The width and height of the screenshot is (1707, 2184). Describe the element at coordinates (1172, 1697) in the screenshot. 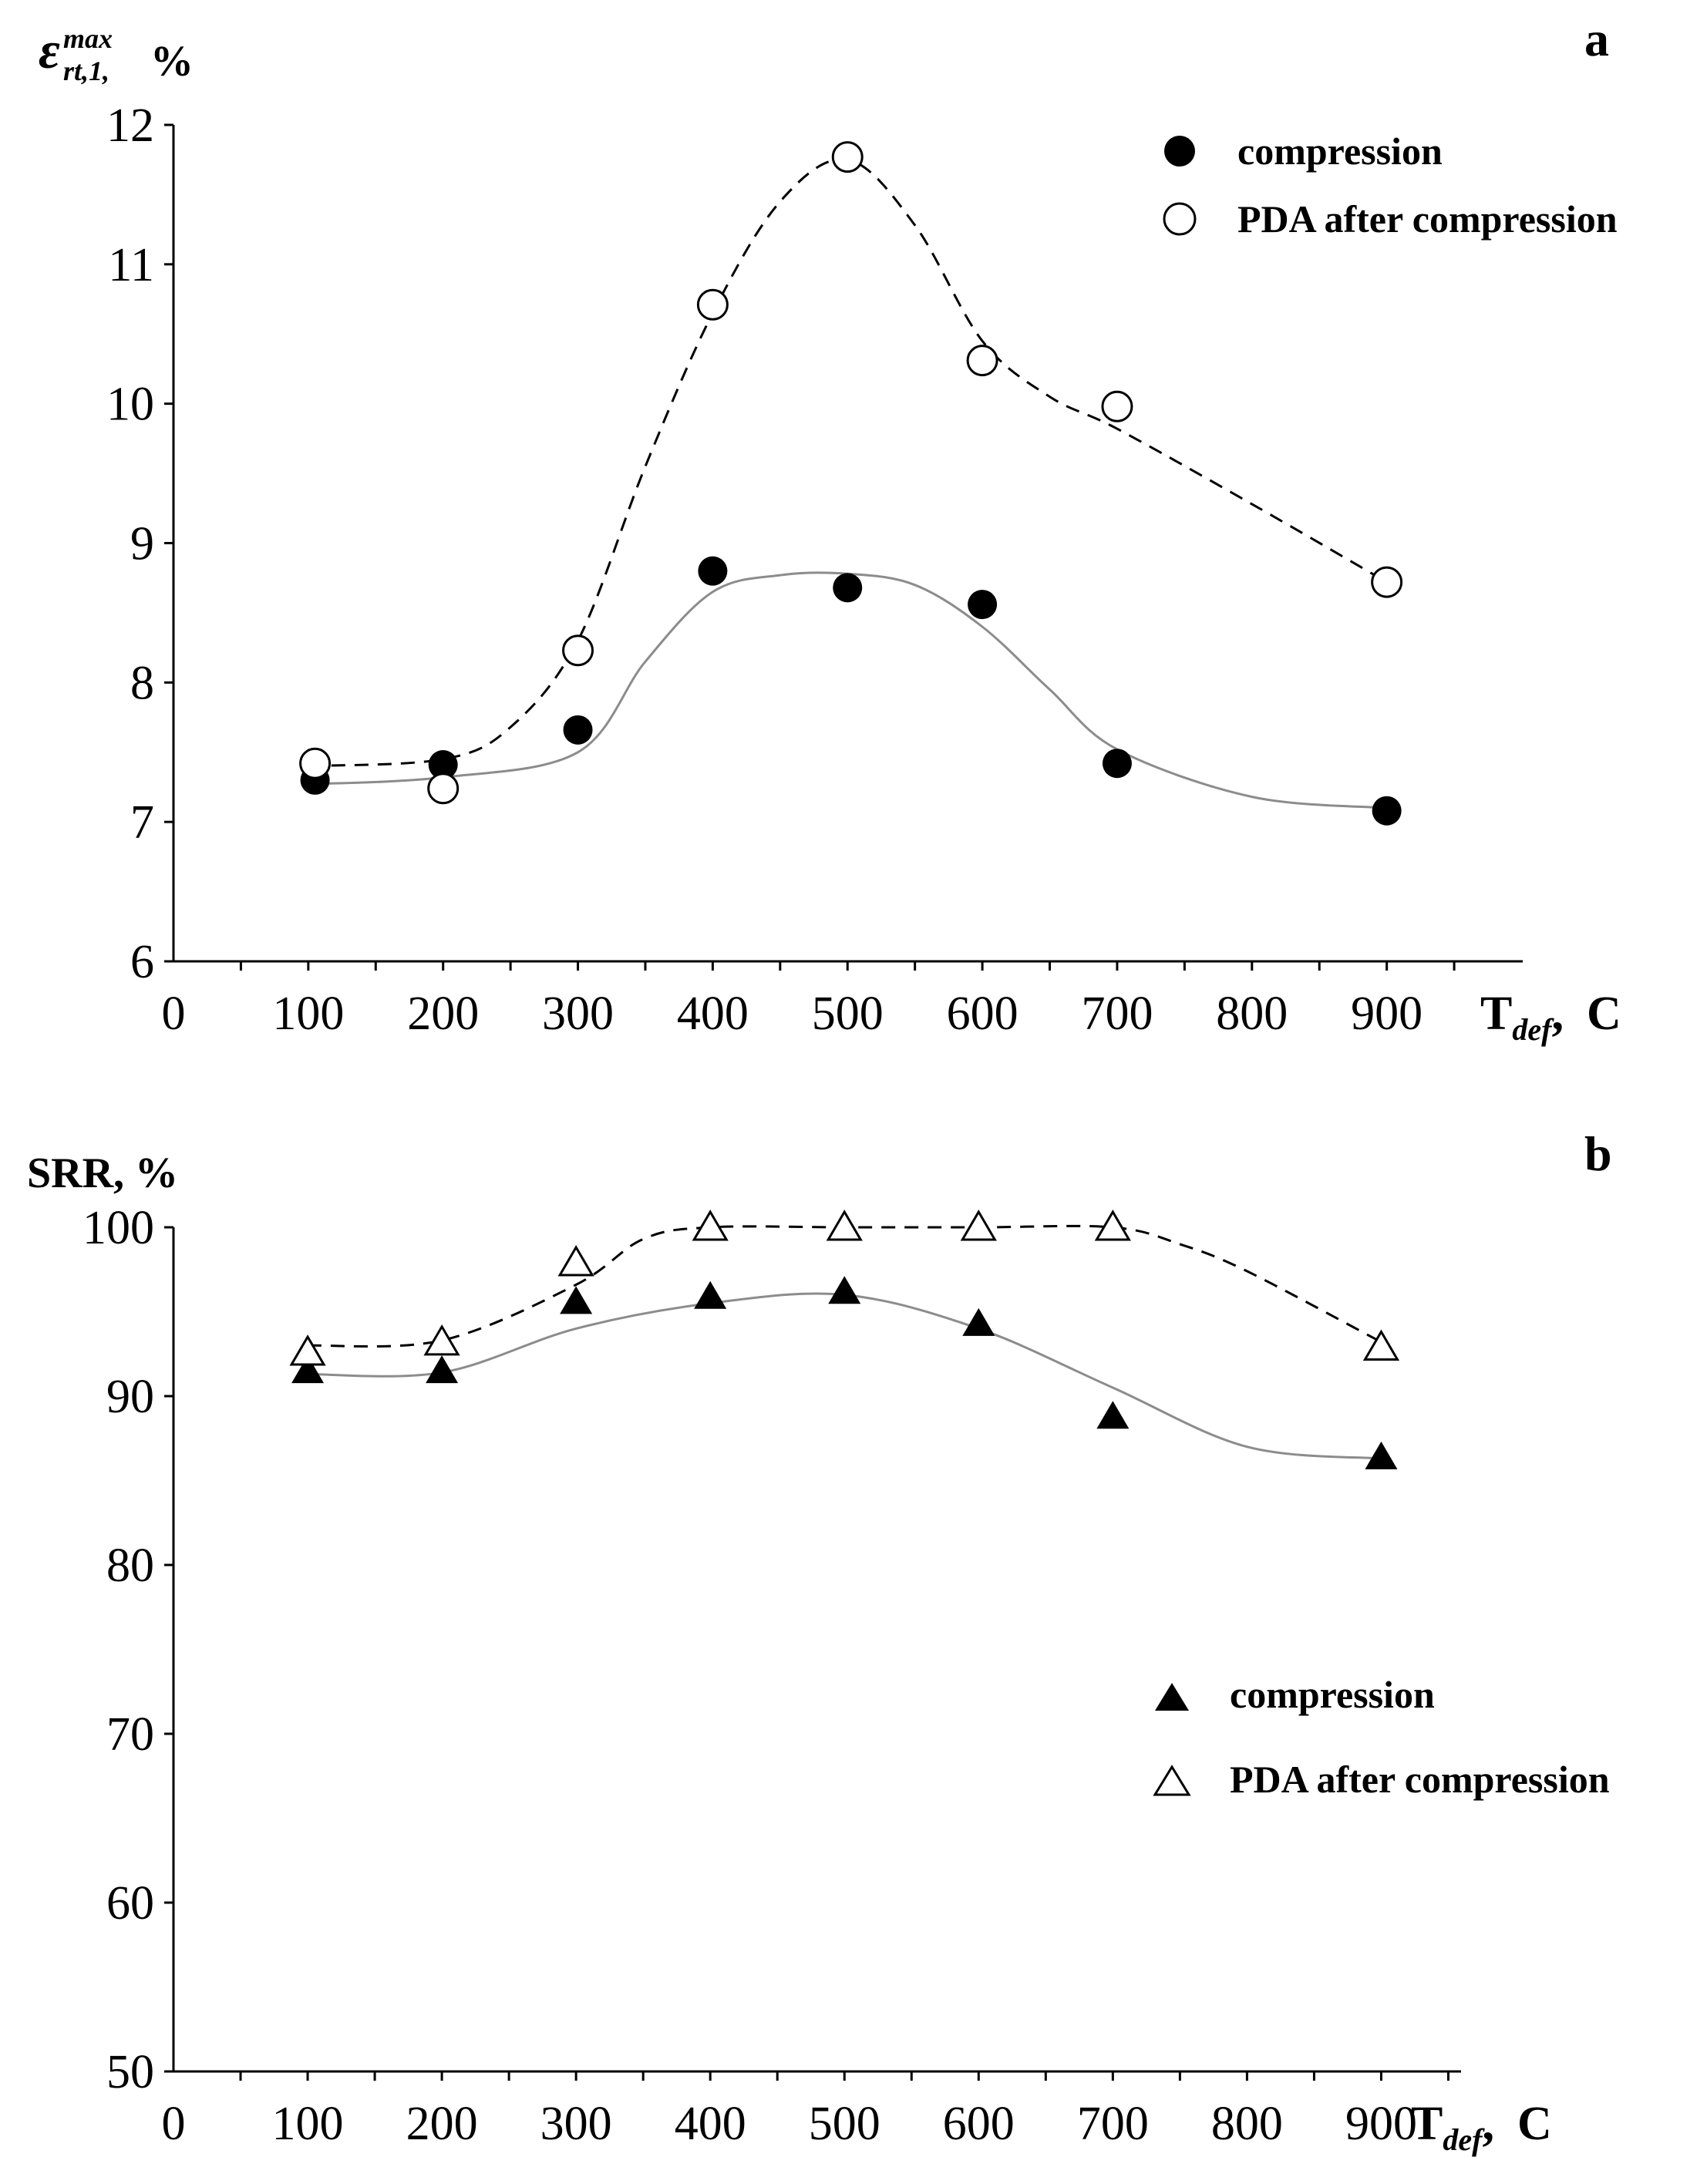

I see `panel-b-legend-compression-marker` at that location.